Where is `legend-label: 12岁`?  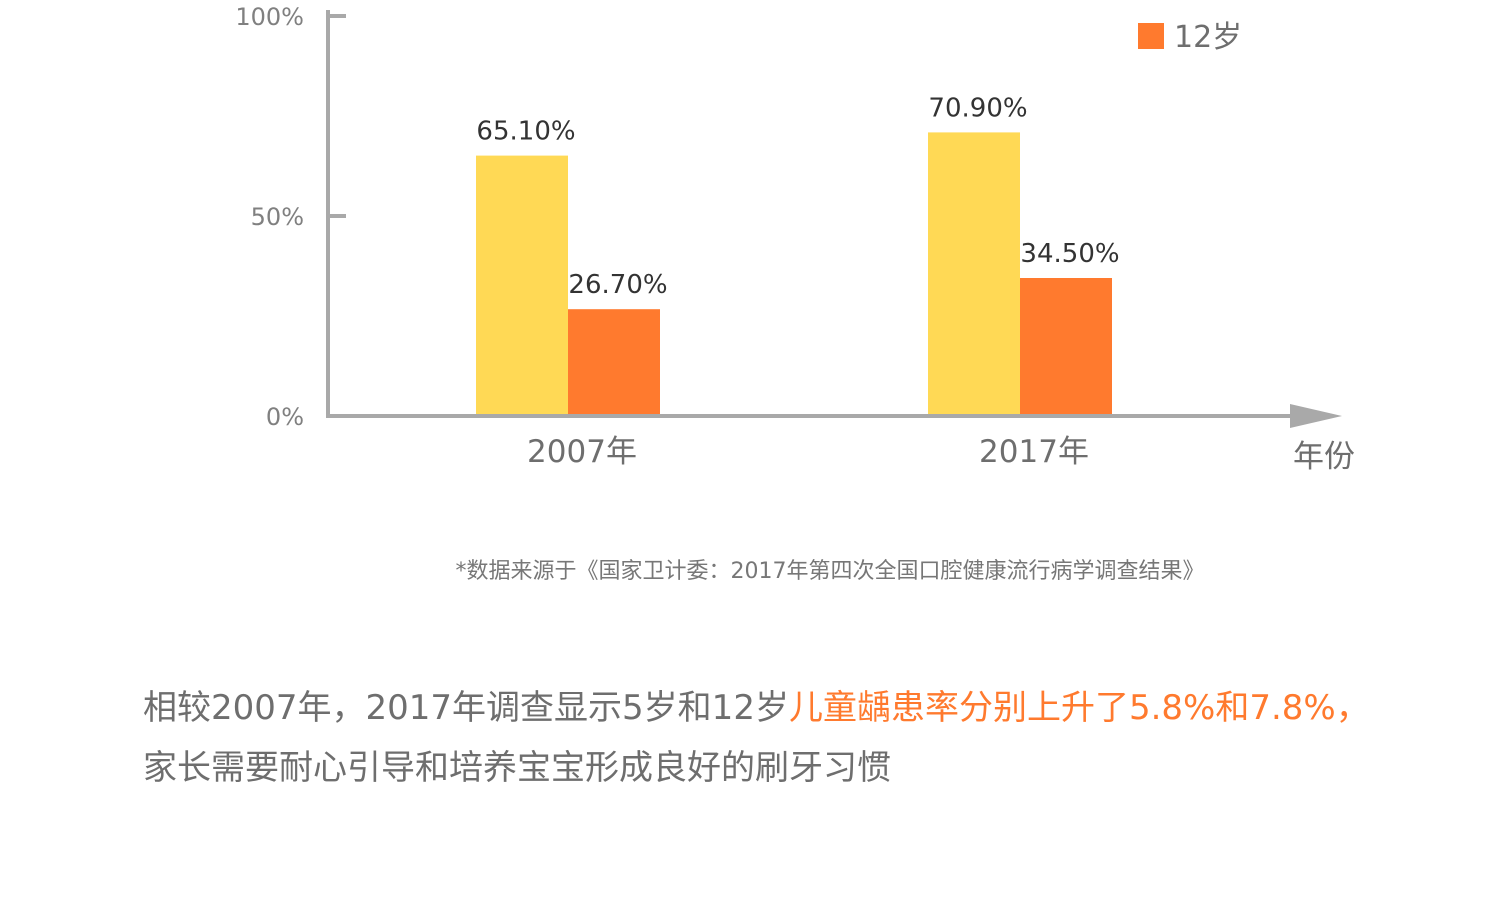 legend-label: 12岁 is located at coordinates (1208, 37).